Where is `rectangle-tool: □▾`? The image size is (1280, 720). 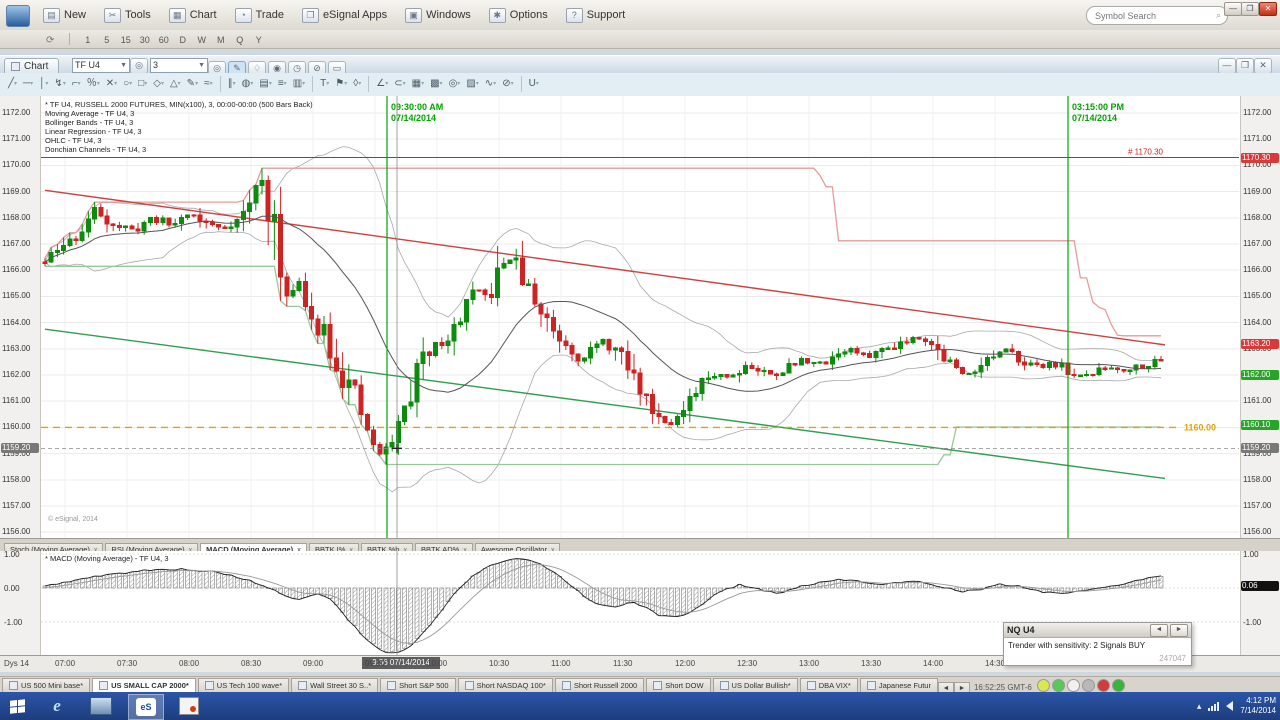 rectangle-tool: □▾ is located at coordinates (143, 83).